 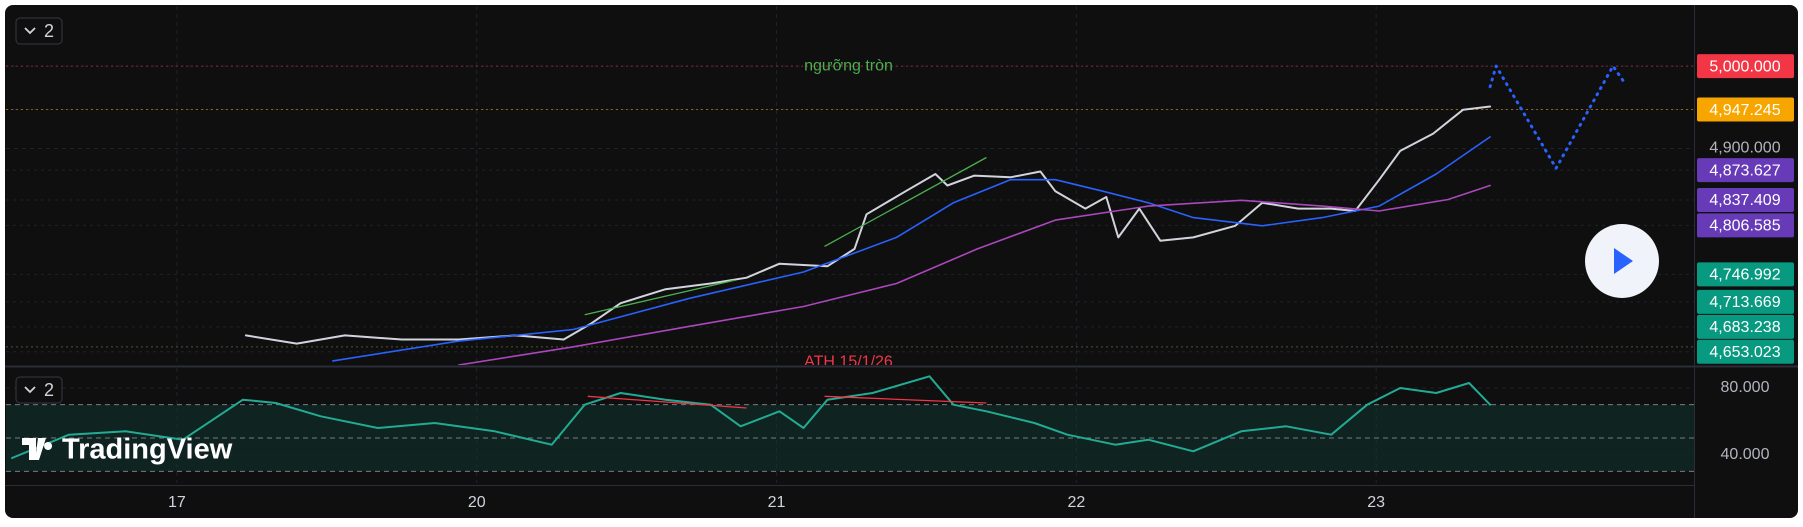 I want to click on price-label: 4,837.409, so click(x=1744, y=200).